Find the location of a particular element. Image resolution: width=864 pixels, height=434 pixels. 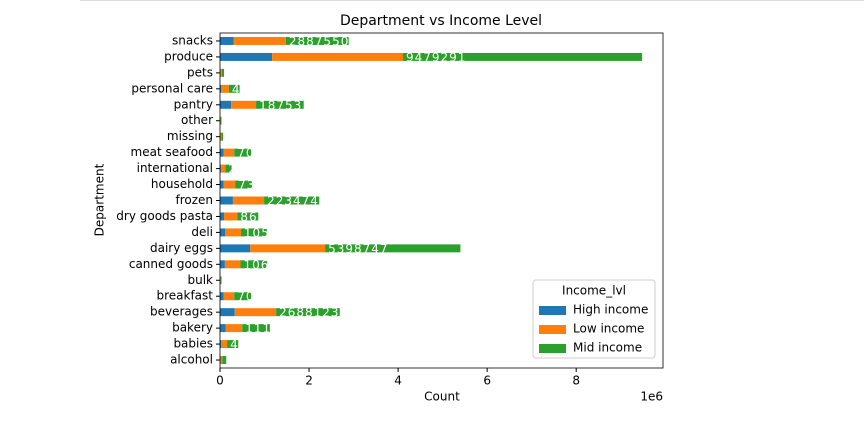

data-label: 9479291 is located at coordinates (436, 57).